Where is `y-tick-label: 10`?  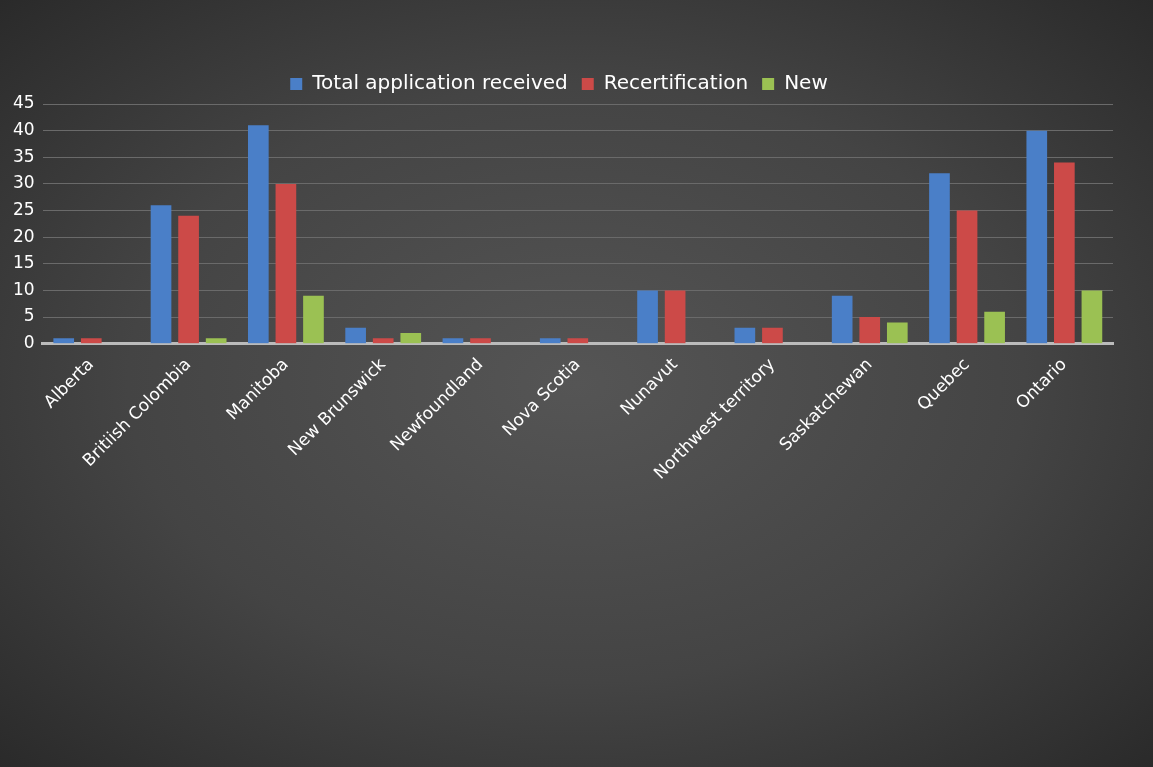
y-tick-label: 10 is located at coordinates (23, 288).